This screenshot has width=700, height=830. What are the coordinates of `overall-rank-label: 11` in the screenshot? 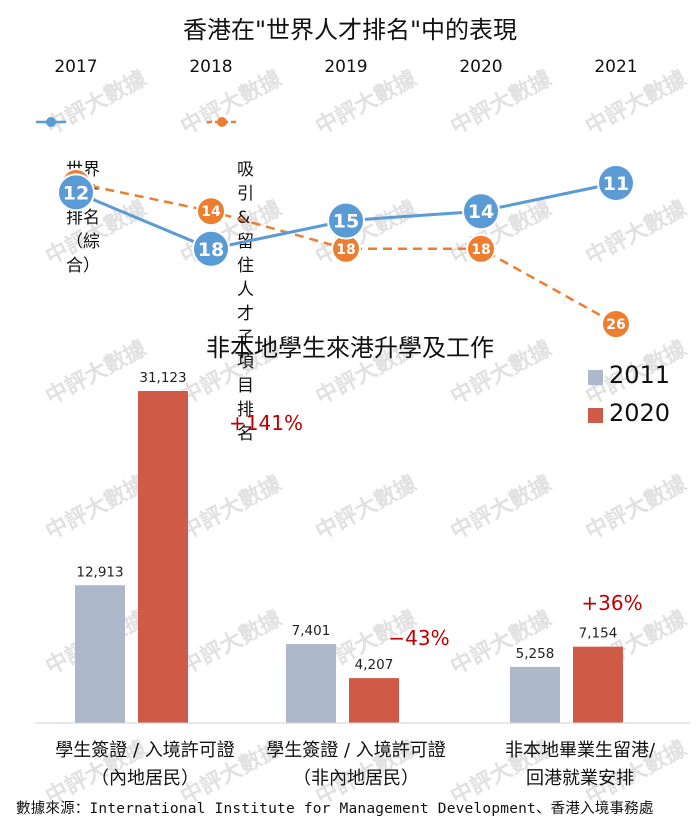 It's located at (616, 184).